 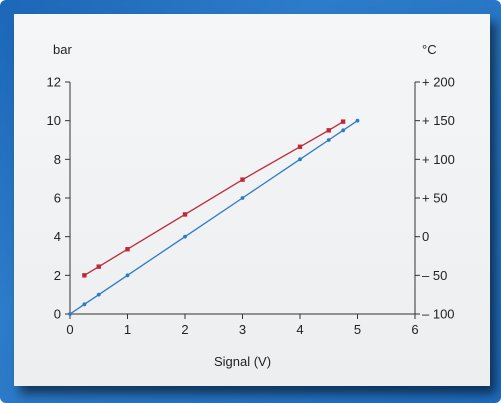 What do you see at coordinates (62, 49) in the screenshot?
I see `y-axis-left-title: bar` at bounding box center [62, 49].